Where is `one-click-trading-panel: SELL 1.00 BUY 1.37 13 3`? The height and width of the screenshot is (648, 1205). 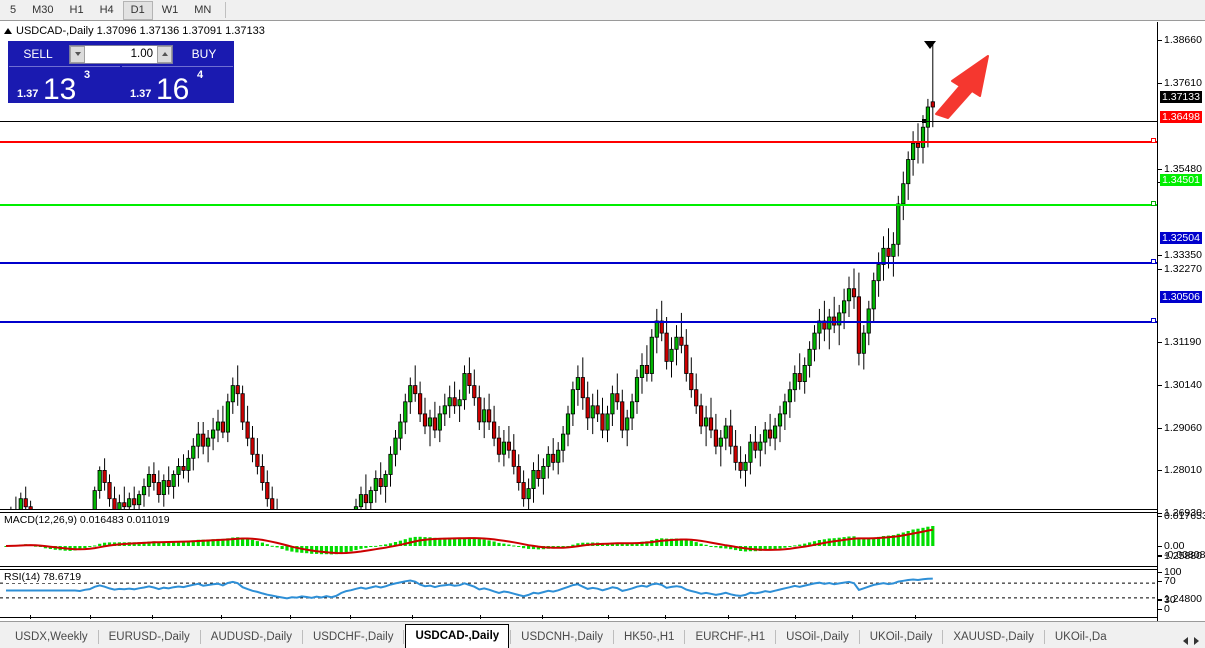 one-click-trading-panel: SELL 1.00 BUY 1.37 13 3 is located at coordinates (121, 73).